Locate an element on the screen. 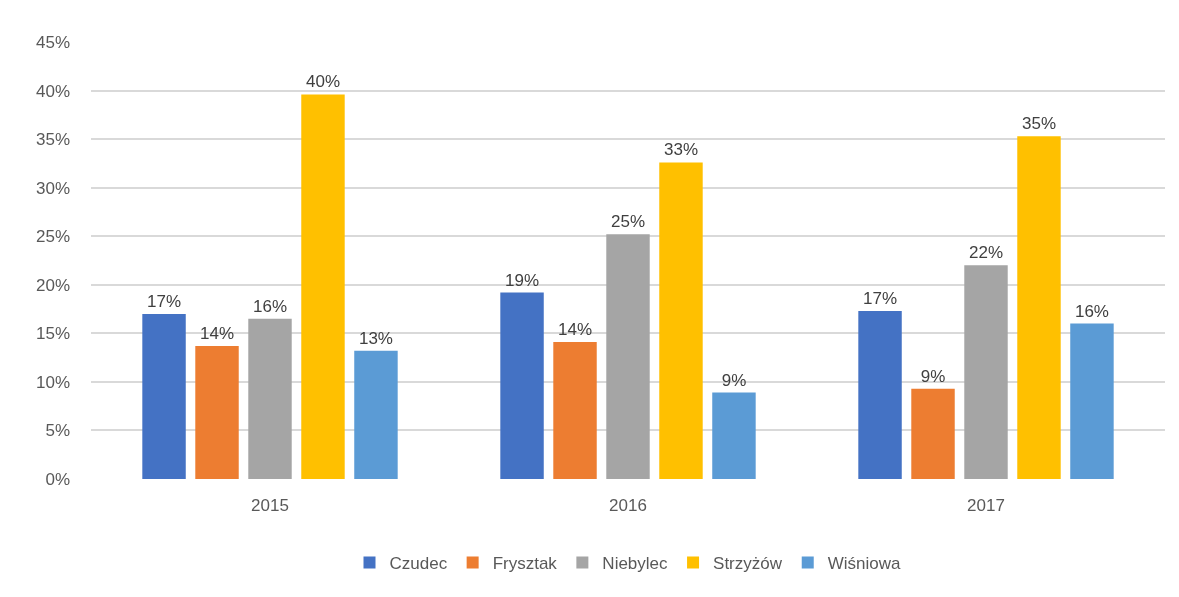 This screenshot has height=597, width=1179. data-label: 35% is located at coordinates (1038, 124).